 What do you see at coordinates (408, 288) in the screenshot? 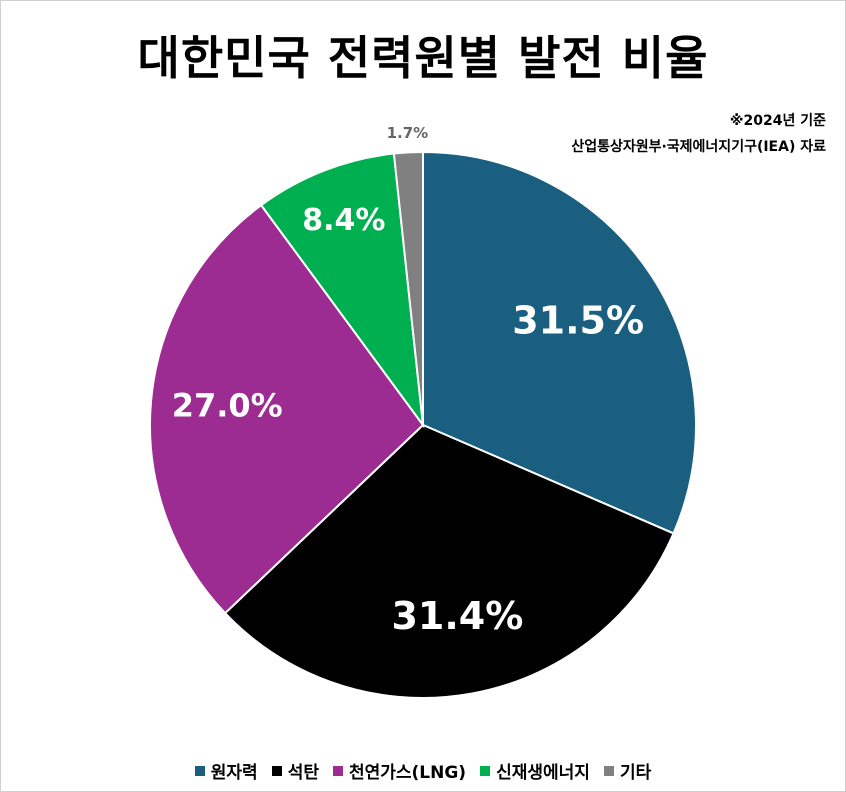
I see `pie-slice-other` at bounding box center [408, 288].